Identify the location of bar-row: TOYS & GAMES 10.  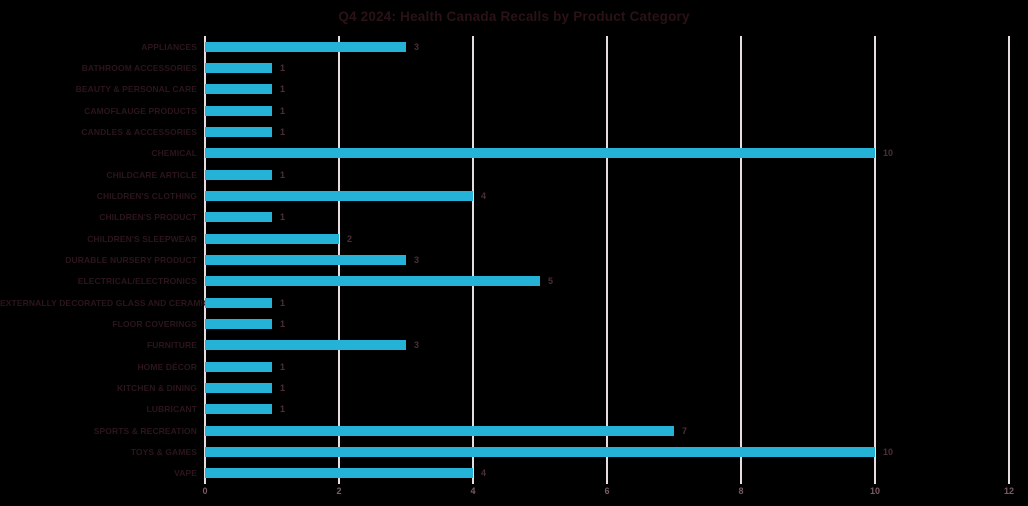
(514, 451).